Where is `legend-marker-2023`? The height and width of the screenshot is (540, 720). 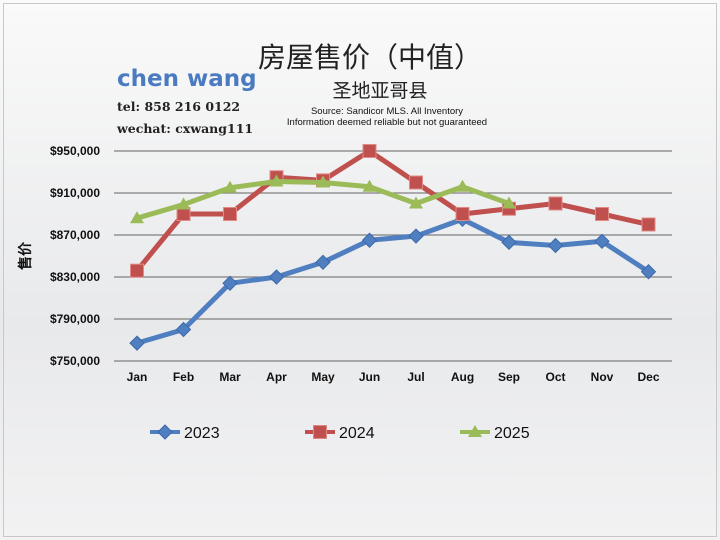
legend-marker-2023 is located at coordinates (165, 432).